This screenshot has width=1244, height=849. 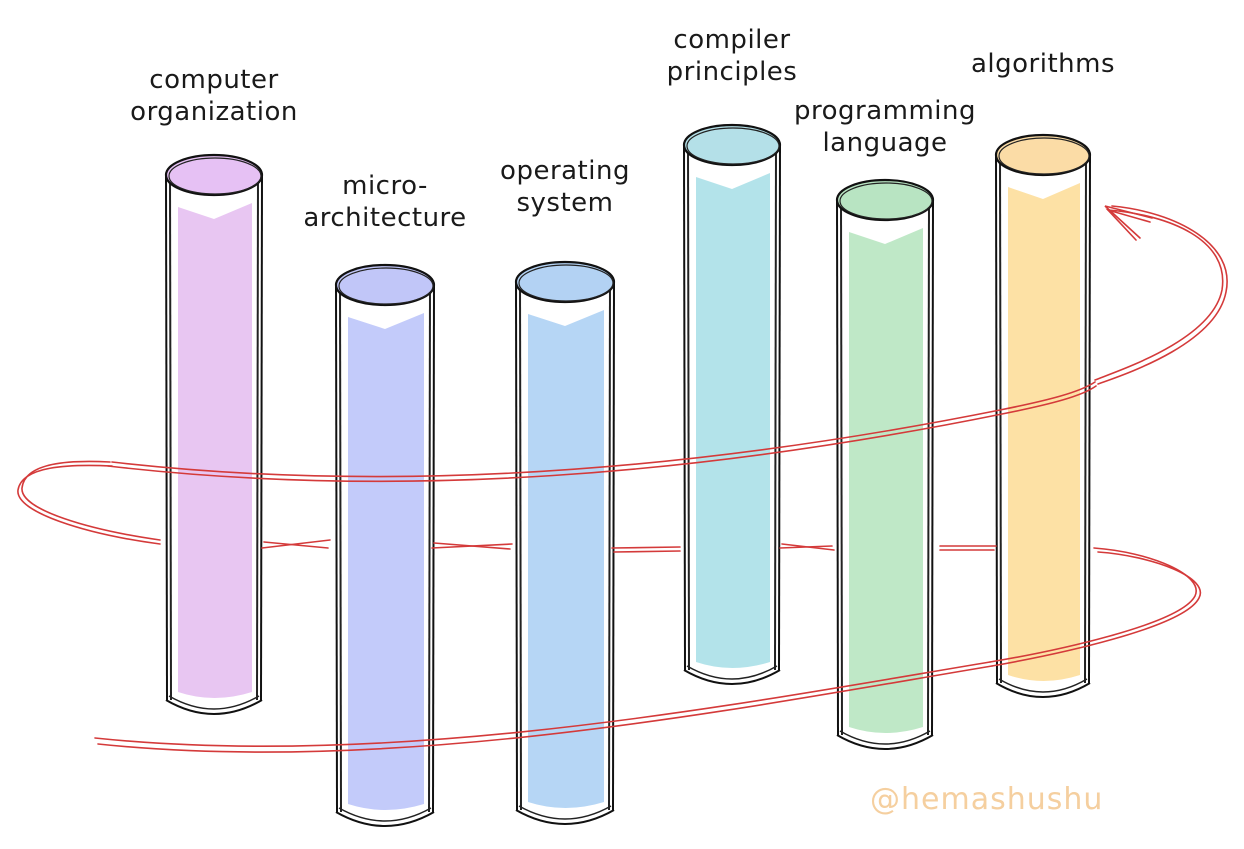 What do you see at coordinates (385, 186) in the screenshot?
I see `pillar-label-line: micro-` at bounding box center [385, 186].